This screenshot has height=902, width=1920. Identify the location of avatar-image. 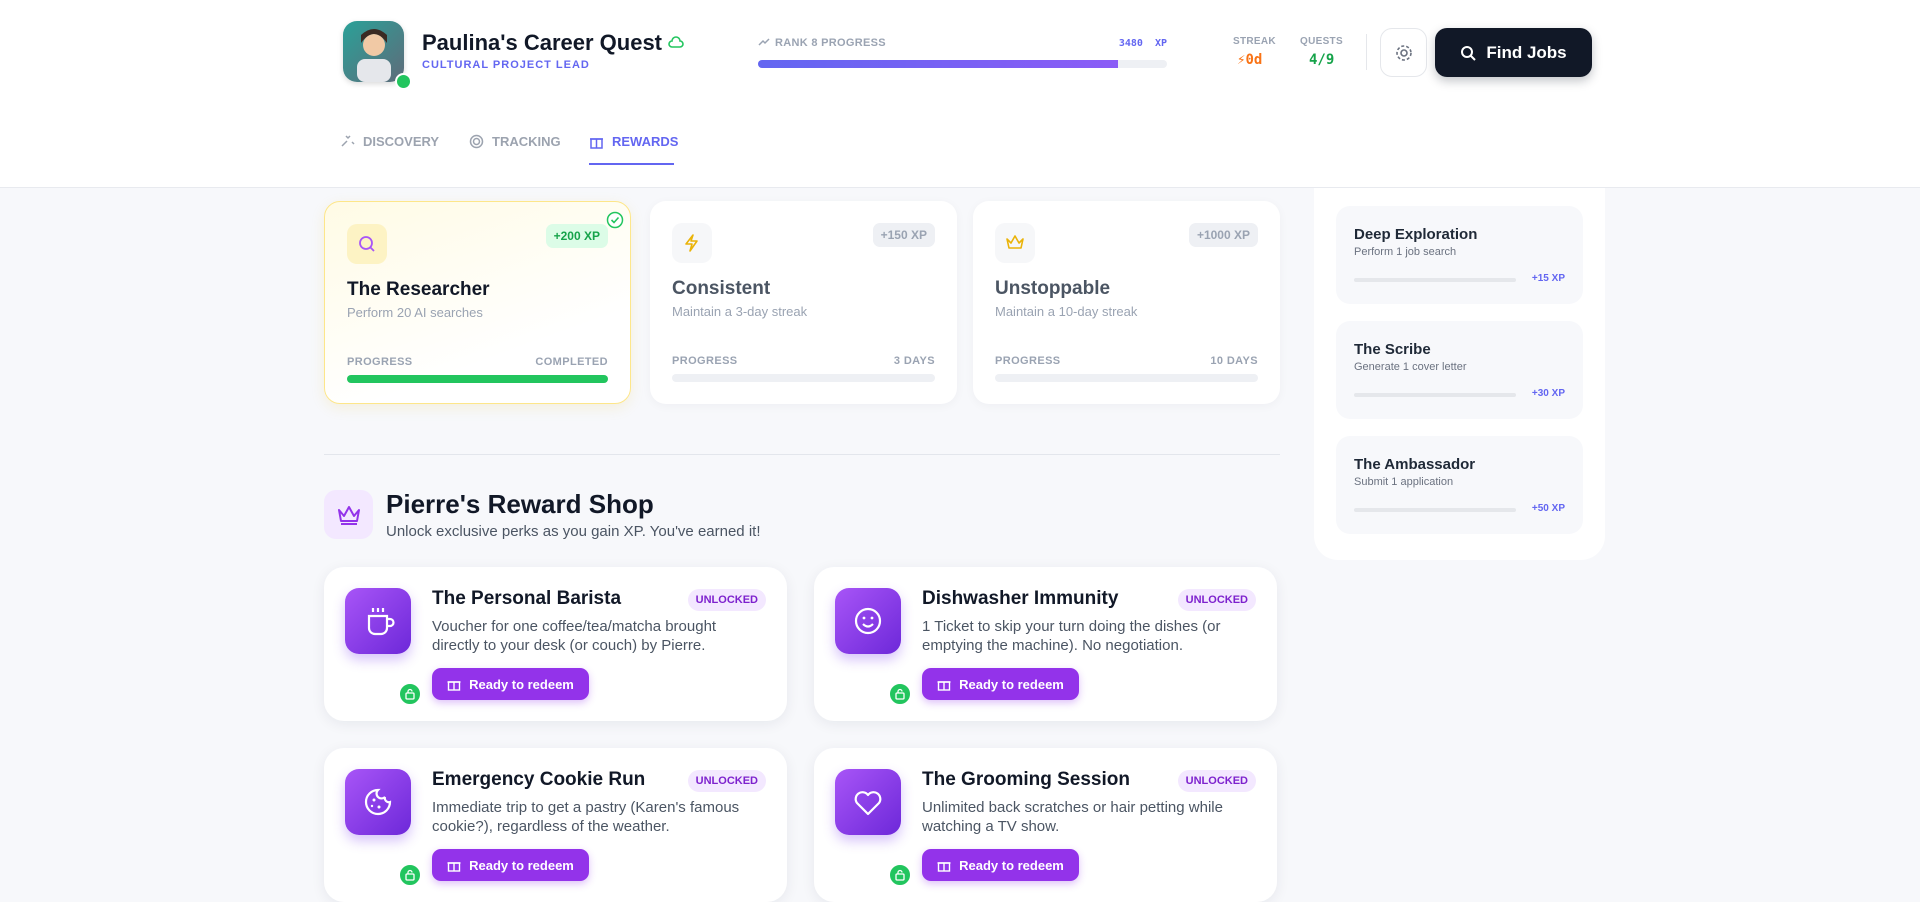
(374, 55).